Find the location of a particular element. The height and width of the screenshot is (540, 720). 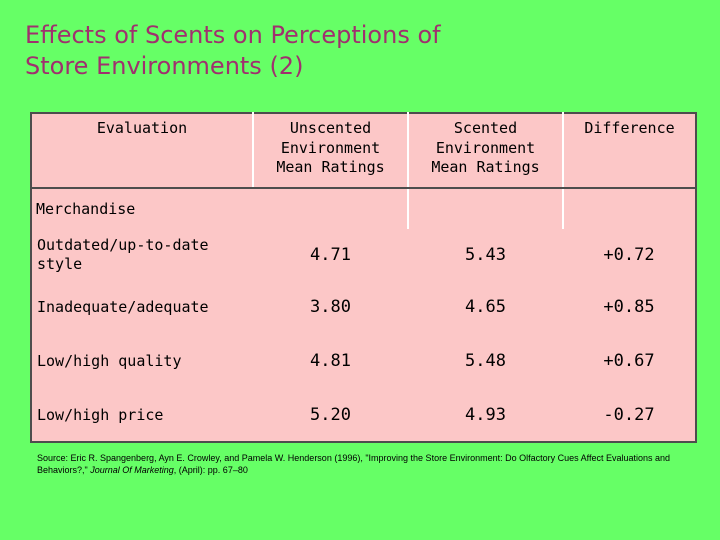

unscented-value: 4.71 is located at coordinates (330, 254).